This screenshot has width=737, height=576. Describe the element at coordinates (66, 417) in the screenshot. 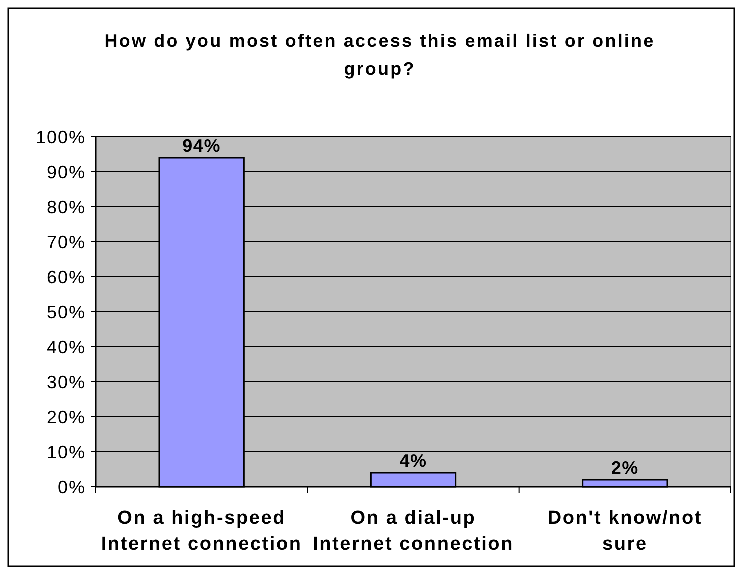

I see `y-tick-label: 20%` at that location.